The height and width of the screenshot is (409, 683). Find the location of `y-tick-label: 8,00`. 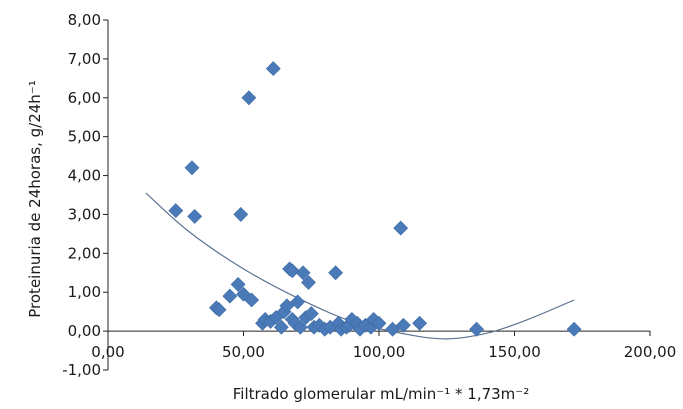

y-tick-label: 8,00 is located at coordinates (84, 20).